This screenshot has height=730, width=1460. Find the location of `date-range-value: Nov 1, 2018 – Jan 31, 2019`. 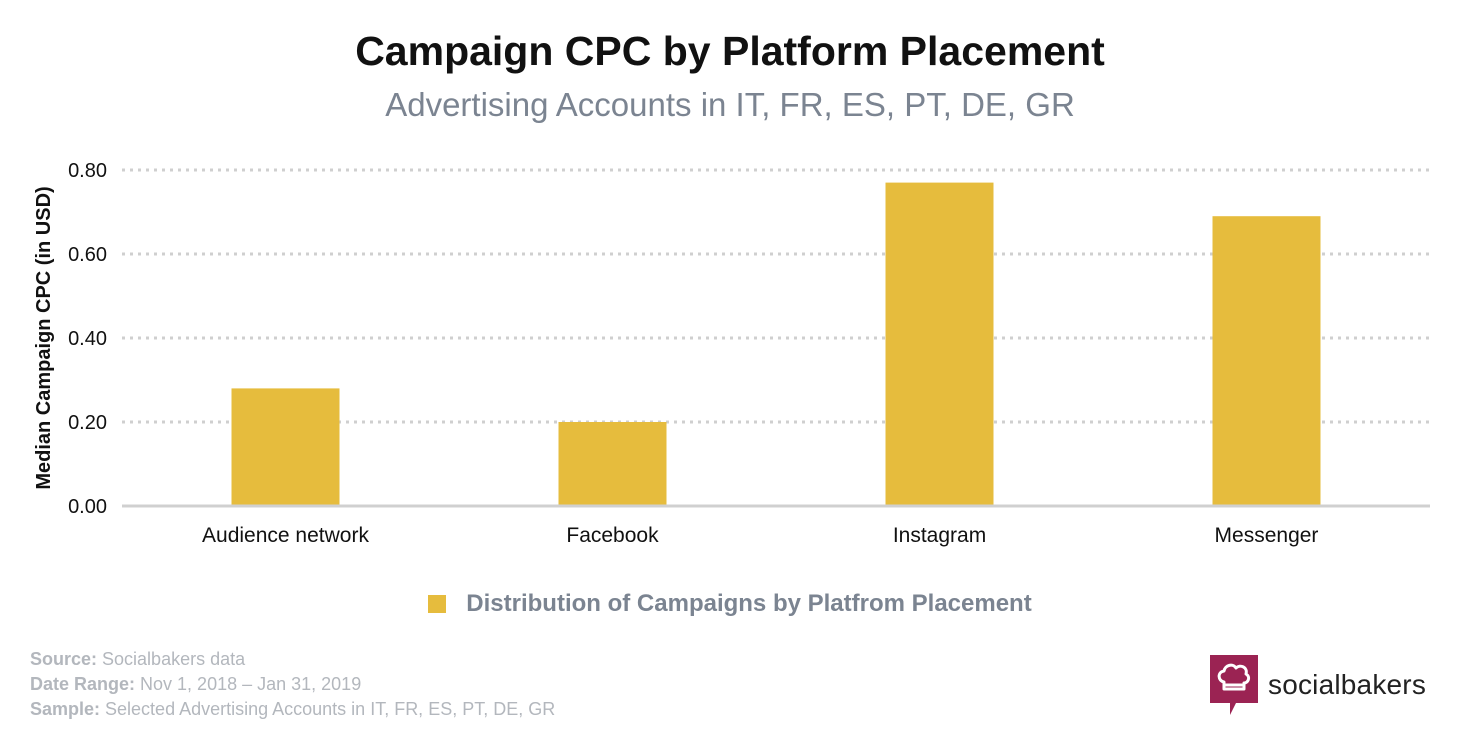

date-range-value: Nov 1, 2018 – Jan 31, 2019 is located at coordinates (248, 684).